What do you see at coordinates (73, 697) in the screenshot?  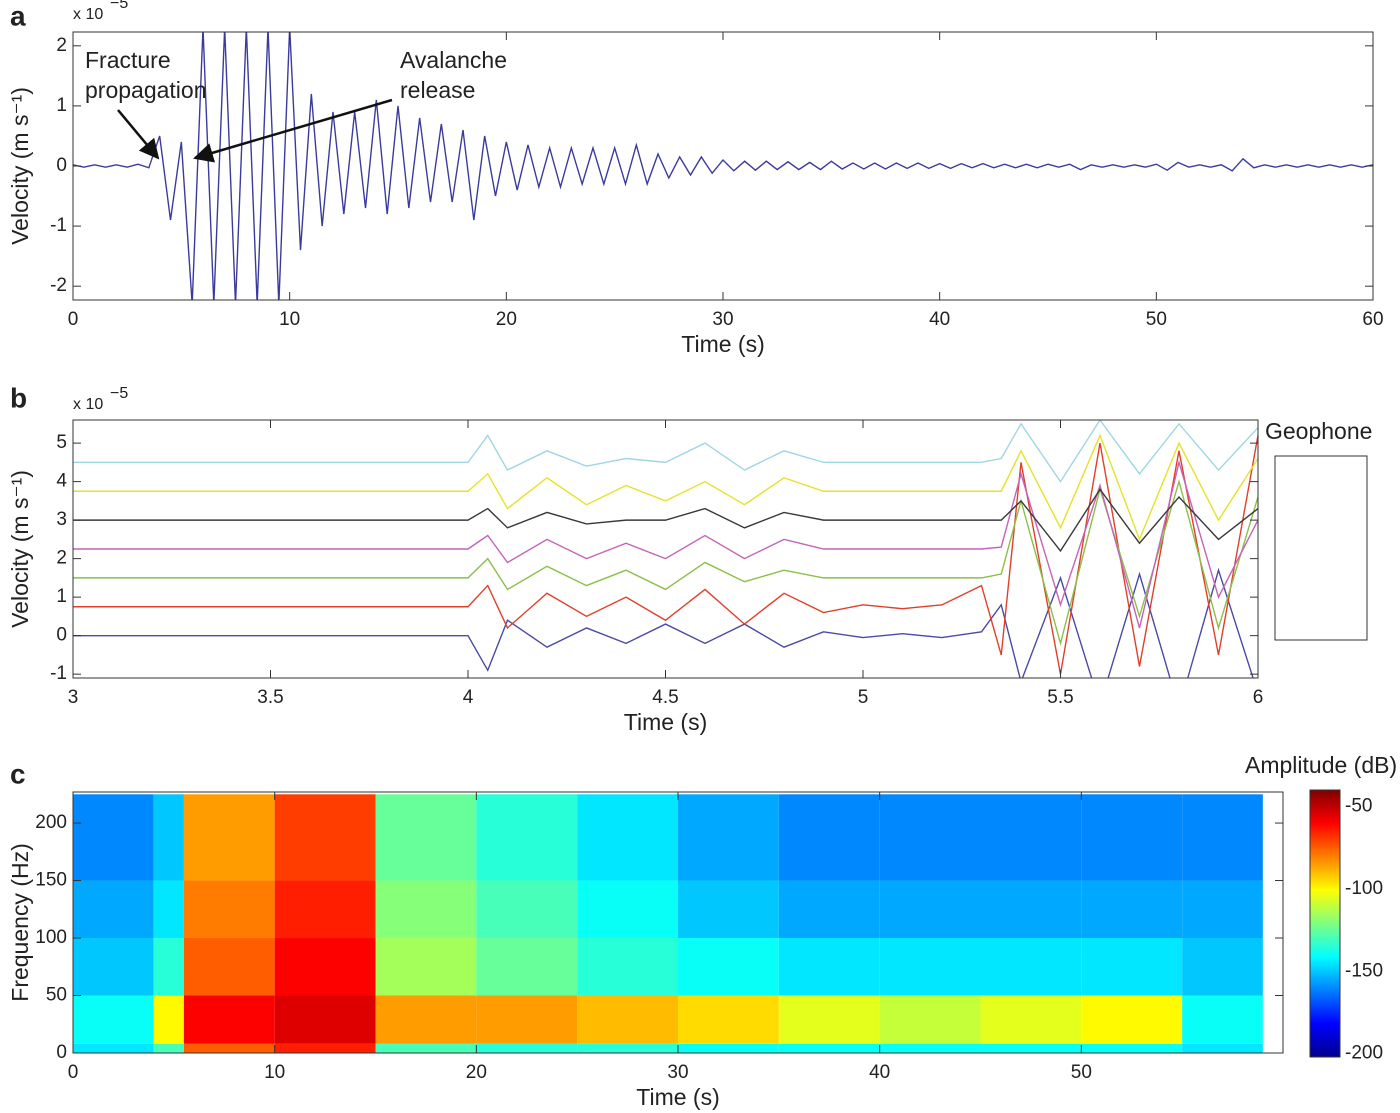 I see `x-tick-label: 3` at bounding box center [73, 697].